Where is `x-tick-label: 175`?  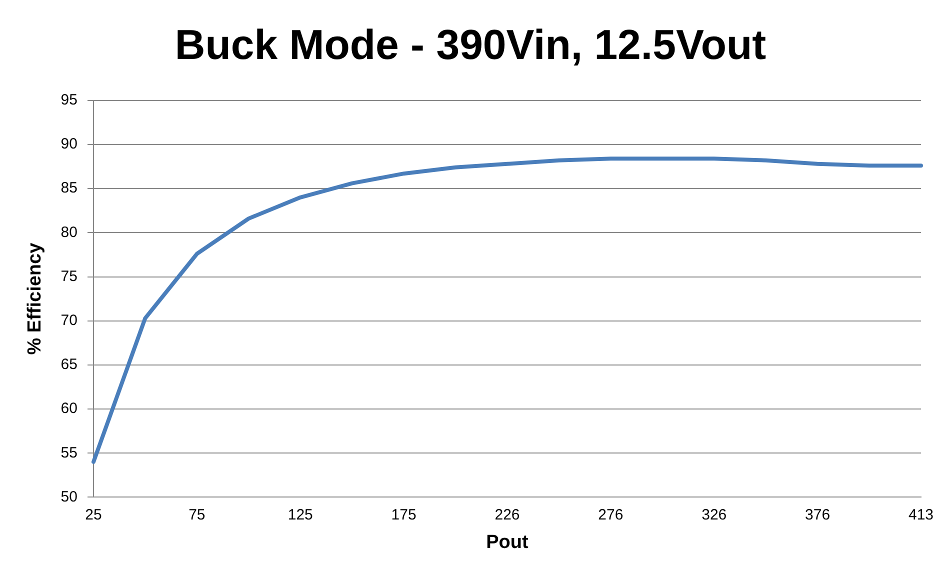 x-tick-label: 175 is located at coordinates (403, 515).